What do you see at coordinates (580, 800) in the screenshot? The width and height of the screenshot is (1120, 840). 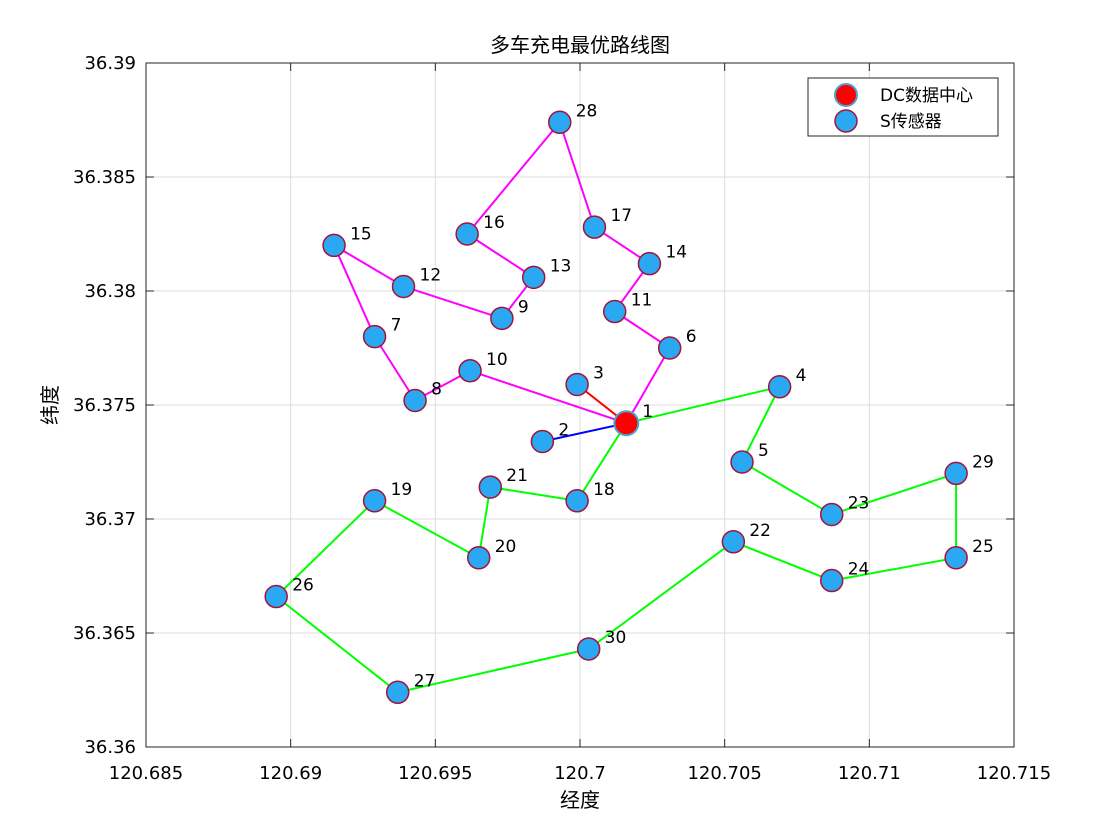 I see `x-axis-label: 经度` at bounding box center [580, 800].